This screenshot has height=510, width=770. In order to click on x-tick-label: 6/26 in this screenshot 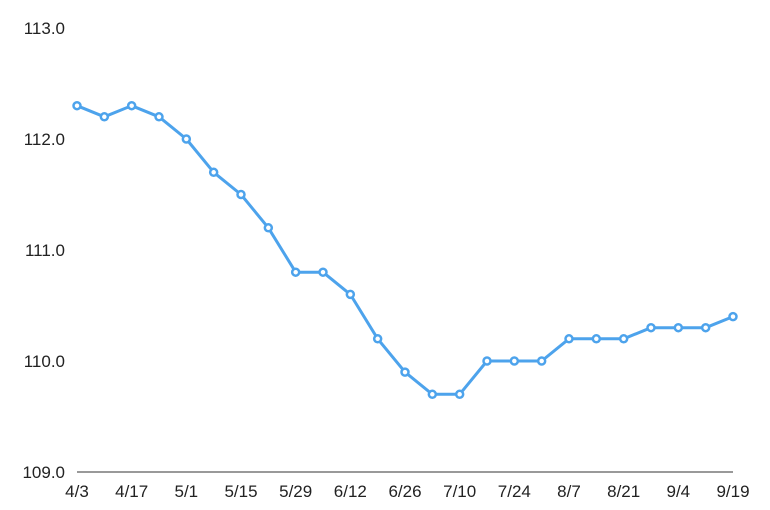, I will do `click(404, 491)`.